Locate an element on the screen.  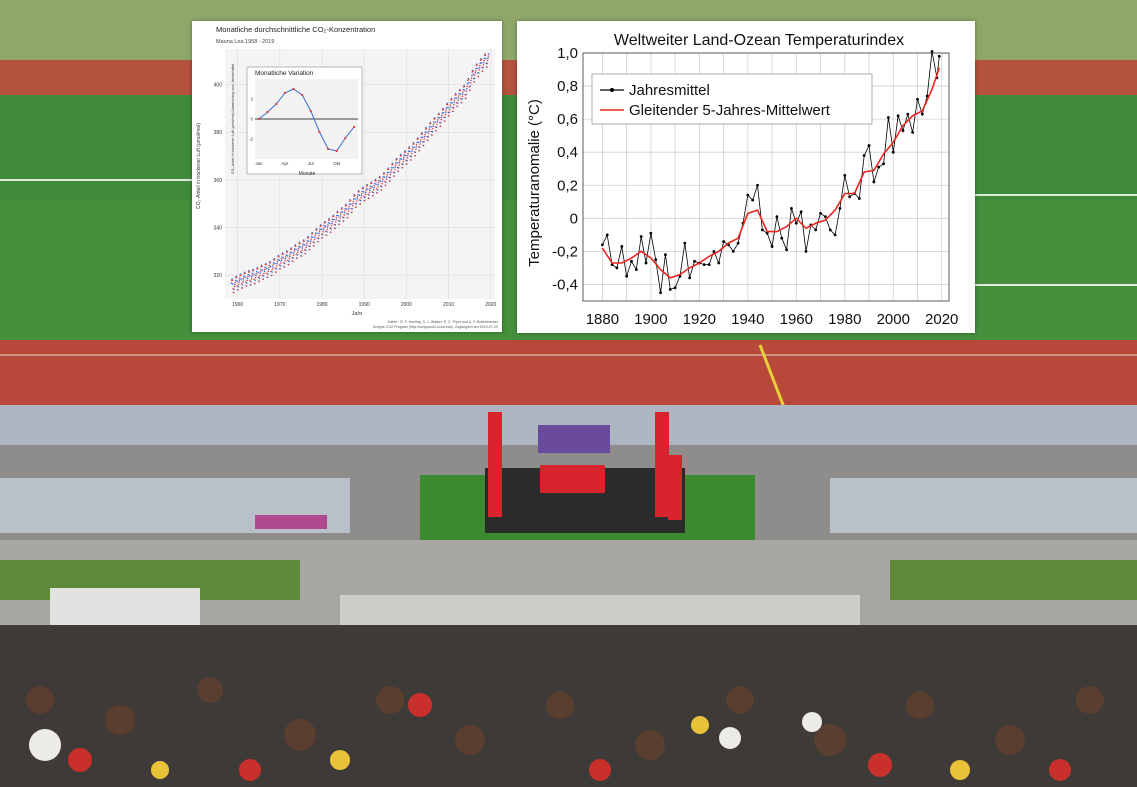
temp-x-tick-label: 2000 is located at coordinates (893, 319).